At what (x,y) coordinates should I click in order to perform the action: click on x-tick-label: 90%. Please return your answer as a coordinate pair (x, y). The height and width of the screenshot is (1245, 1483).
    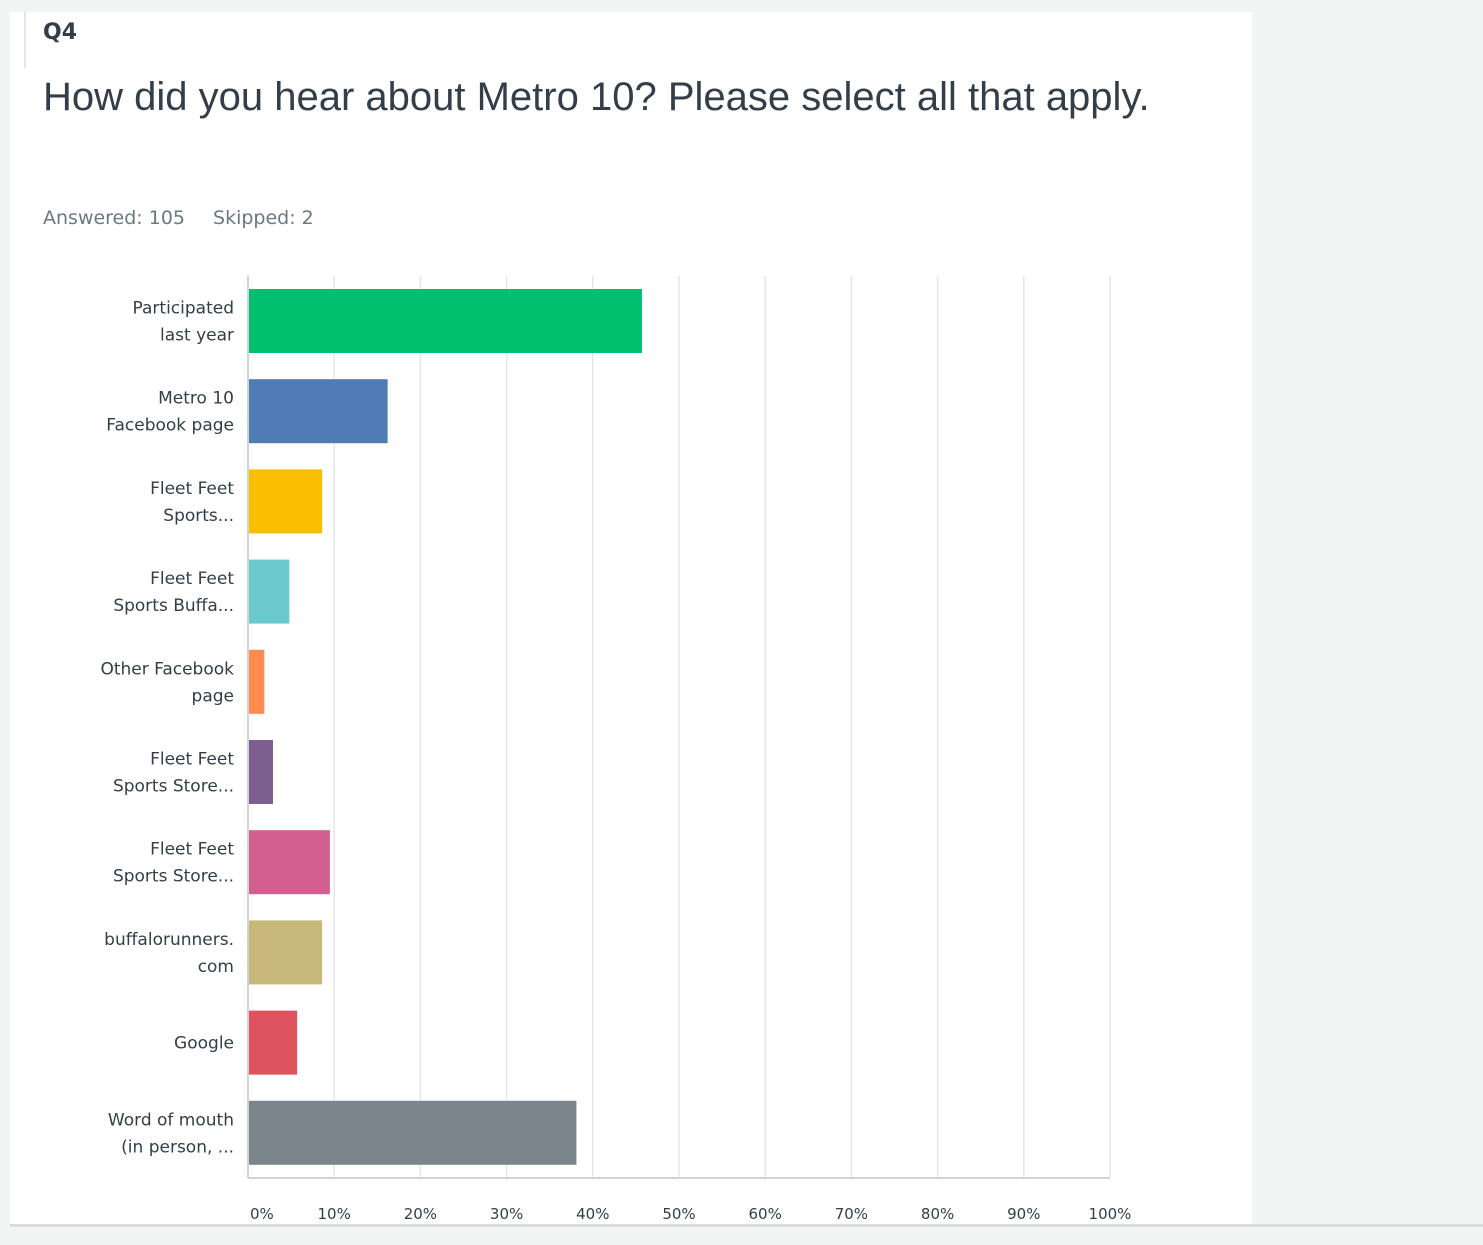
    Looking at the image, I should click on (1023, 1214).